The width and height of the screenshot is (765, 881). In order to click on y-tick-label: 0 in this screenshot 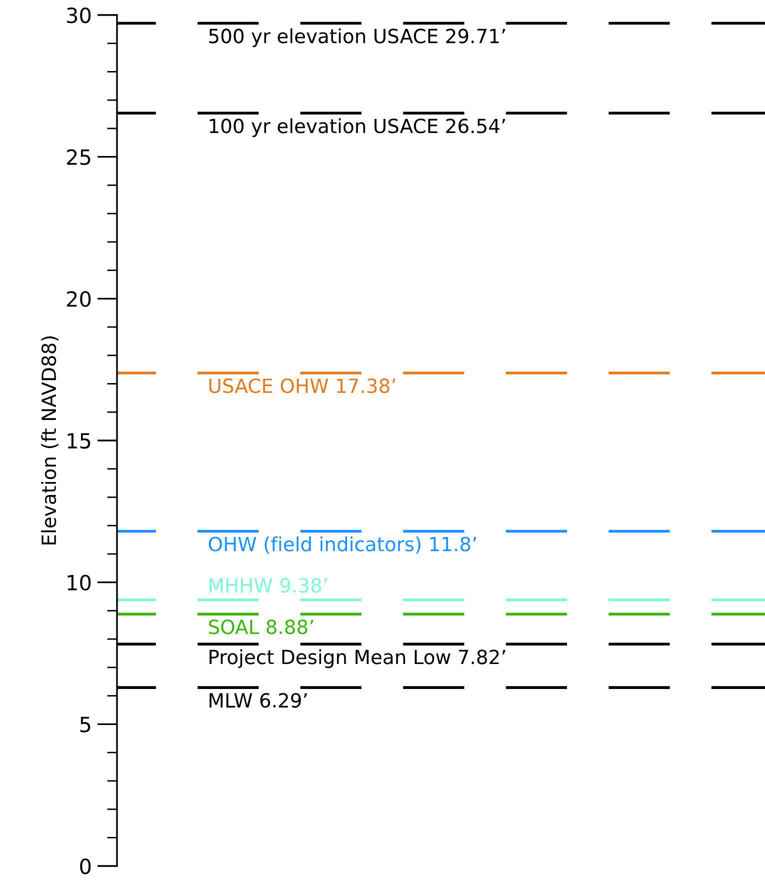, I will do `click(85, 866)`.